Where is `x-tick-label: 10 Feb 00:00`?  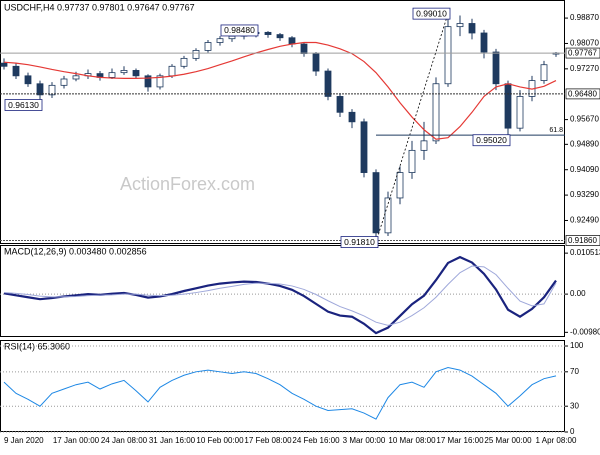
x-tick-label: 10 Feb 00:00 is located at coordinates (220, 440).